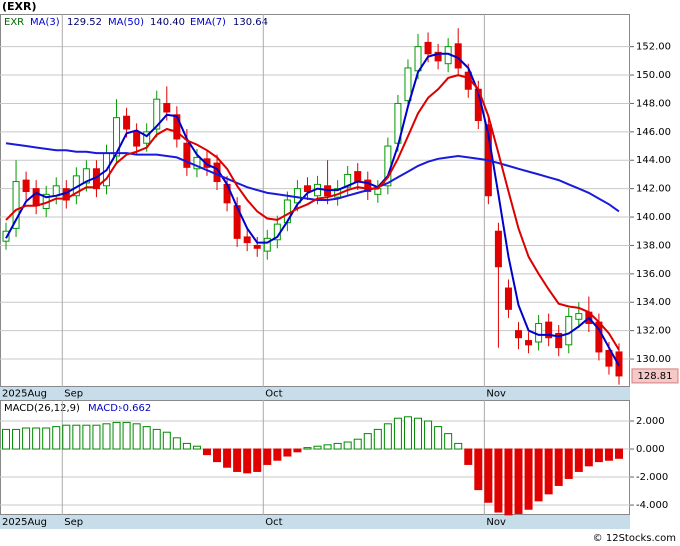 This screenshot has width=680, height=546. What do you see at coordinates (104, 408) in the screenshot?
I see `macd-value-name: MACD:` at bounding box center [104, 408].